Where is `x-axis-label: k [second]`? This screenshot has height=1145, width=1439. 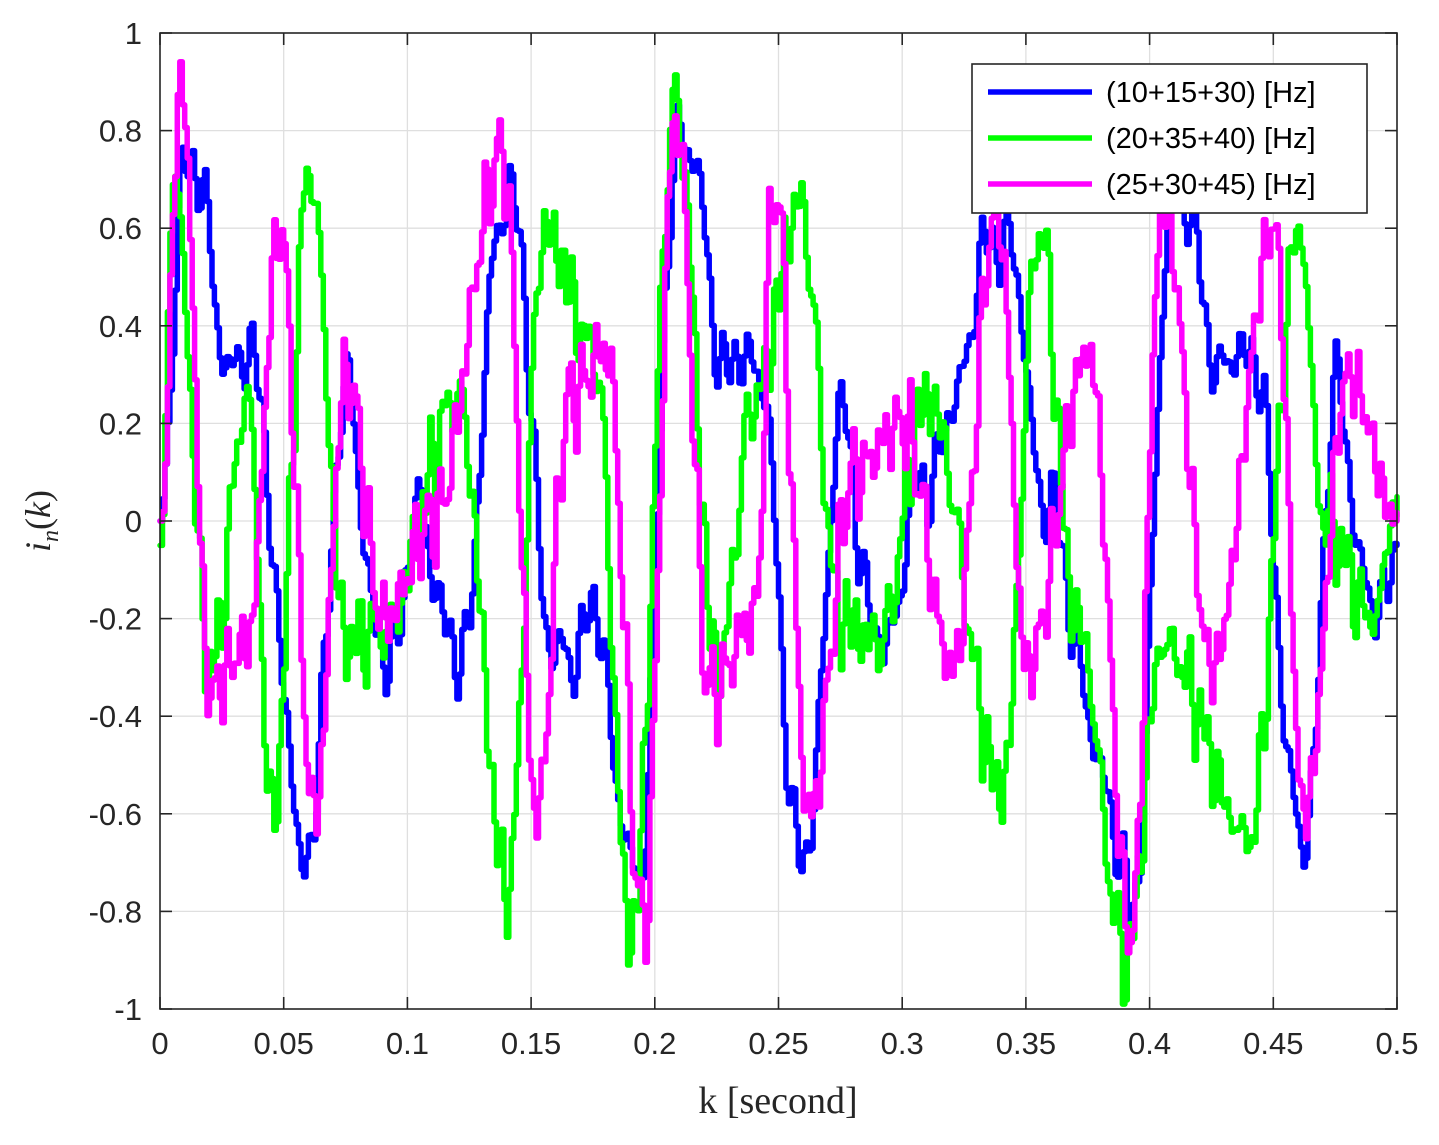 x-axis-label: k [second] is located at coordinates (777, 1101).